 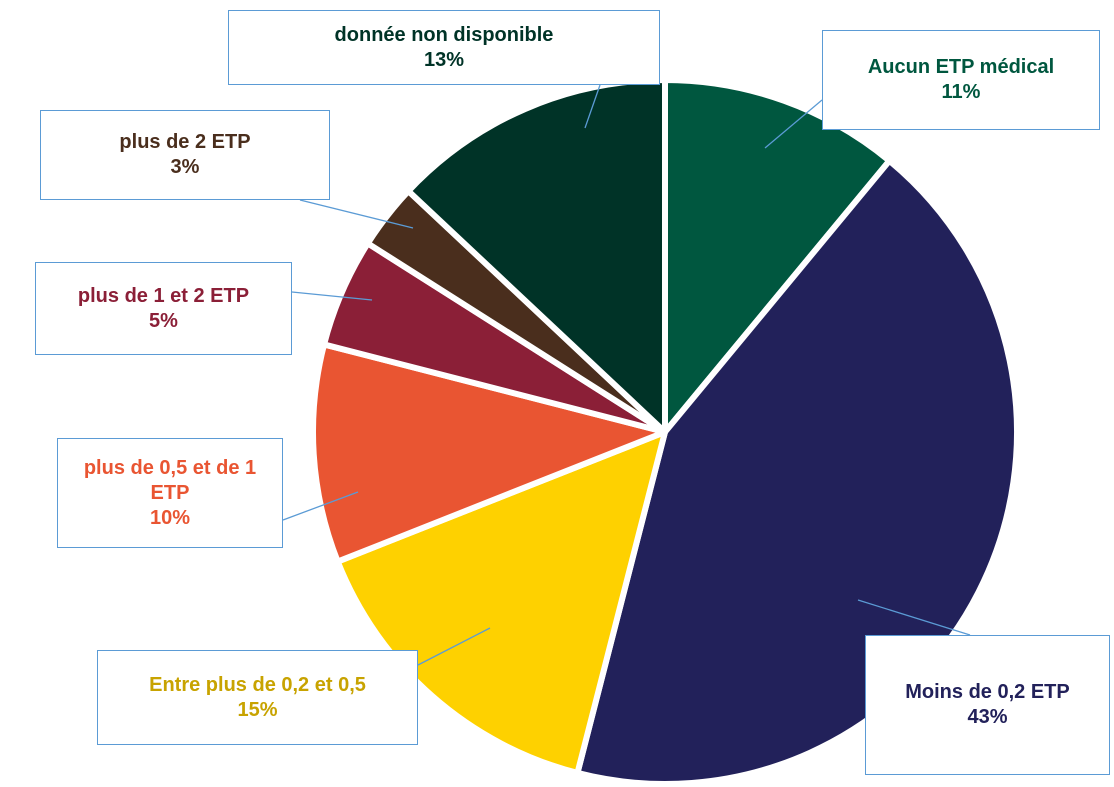 I want to click on label-name: Moins de 0,2 ETP, so click(x=987, y=692).